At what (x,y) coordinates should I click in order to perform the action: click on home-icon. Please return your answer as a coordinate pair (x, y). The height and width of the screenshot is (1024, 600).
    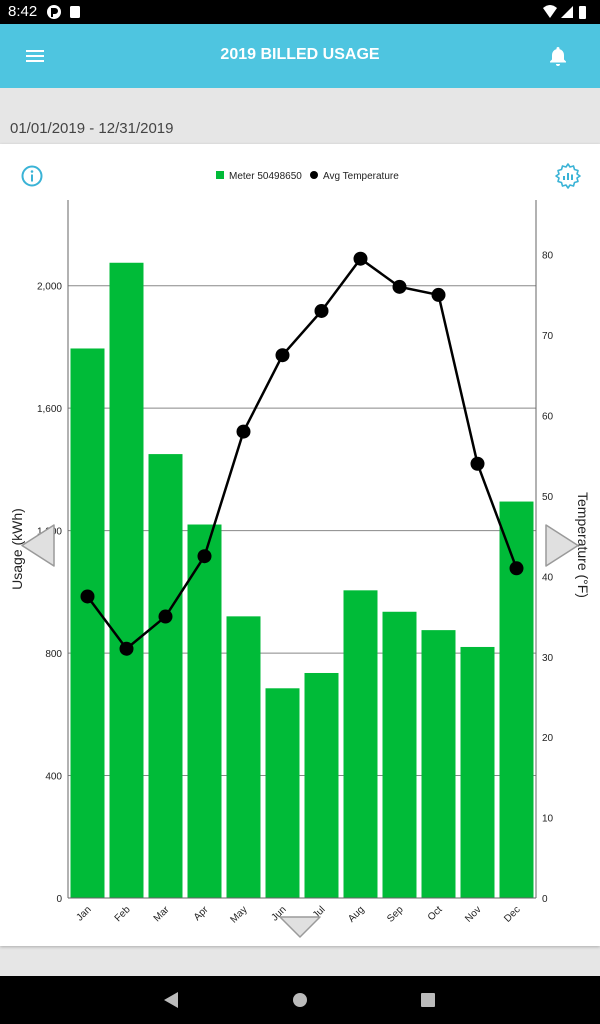
    Looking at the image, I should click on (300, 1000).